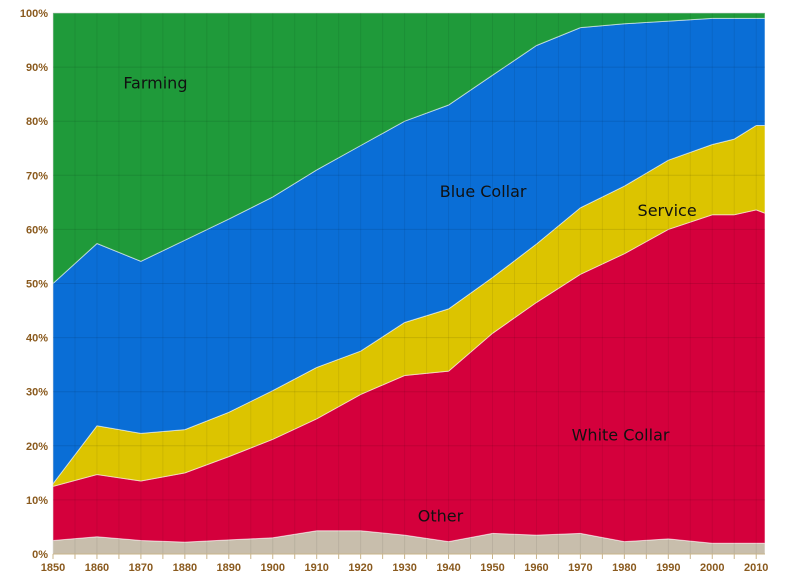  Describe the element at coordinates (37, 122) in the screenshot. I see `y-tick-label: 80%` at that location.